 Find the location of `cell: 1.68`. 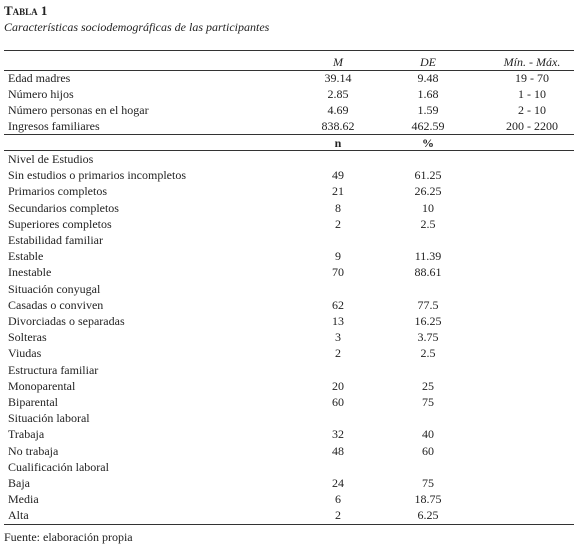

cell: 1.68 is located at coordinates (428, 94).